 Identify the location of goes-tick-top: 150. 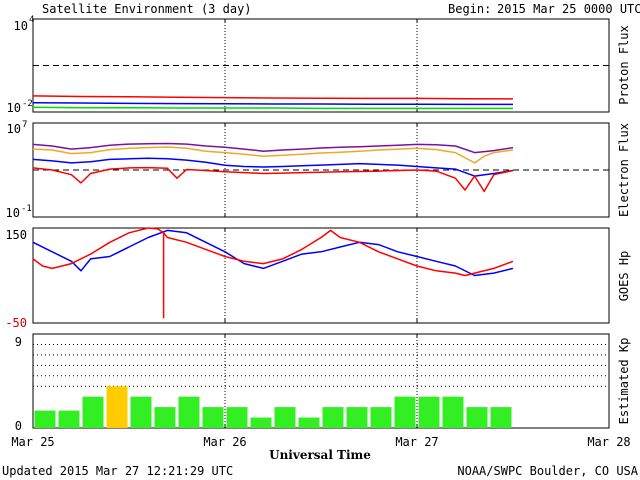
(16, 235).